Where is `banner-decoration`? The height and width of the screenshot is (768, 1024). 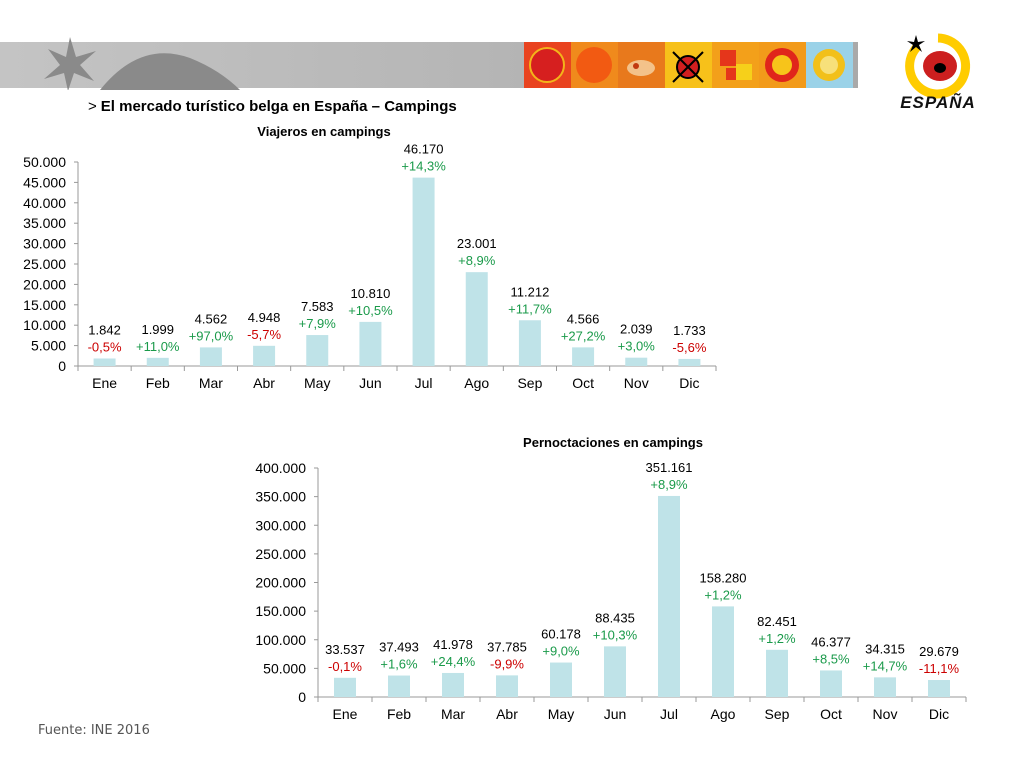 banner-decoration is located at coordinates (142, 63).